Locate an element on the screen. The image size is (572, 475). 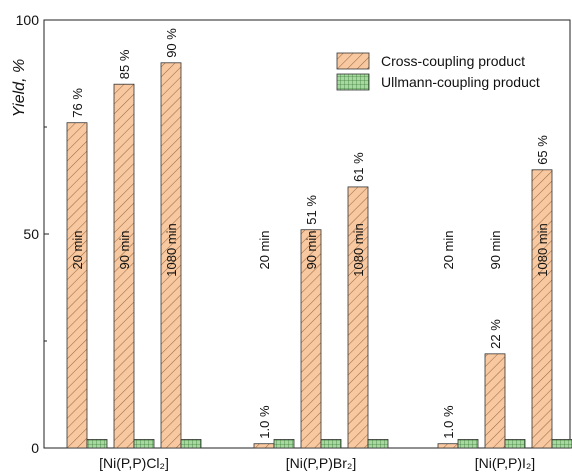
y-tick-label: 100 is located at coordinates (28, 20).